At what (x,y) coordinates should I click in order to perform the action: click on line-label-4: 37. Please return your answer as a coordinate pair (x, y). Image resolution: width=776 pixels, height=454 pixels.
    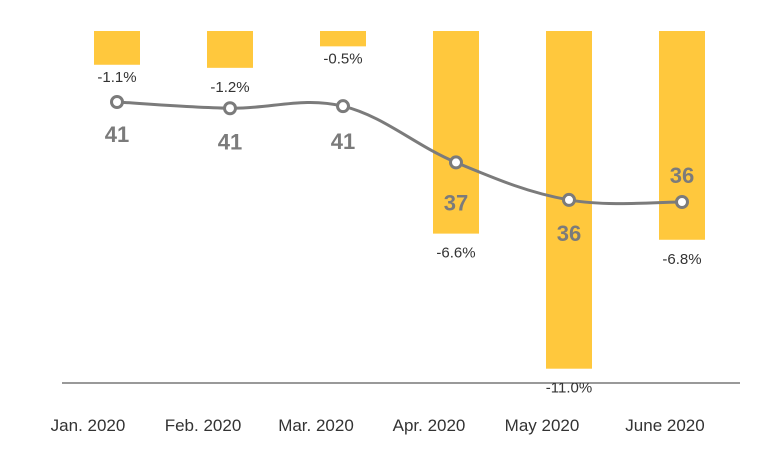
    Looking at the image, I should click on (456, 202).